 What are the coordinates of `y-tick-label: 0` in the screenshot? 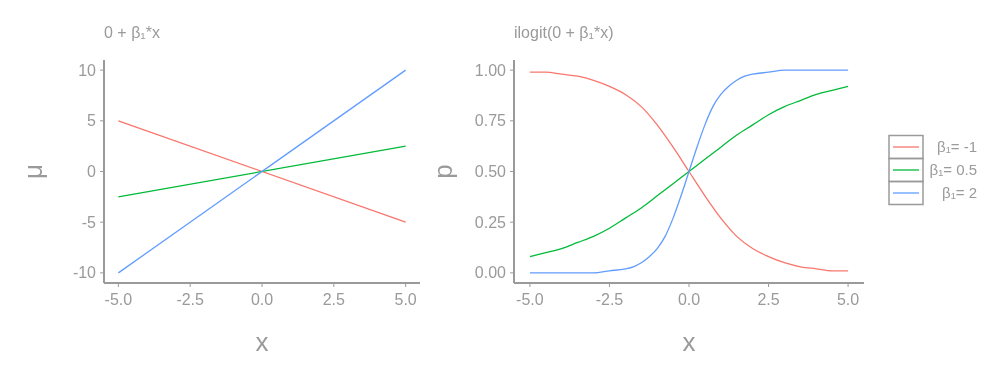 It's located at (92, 172).